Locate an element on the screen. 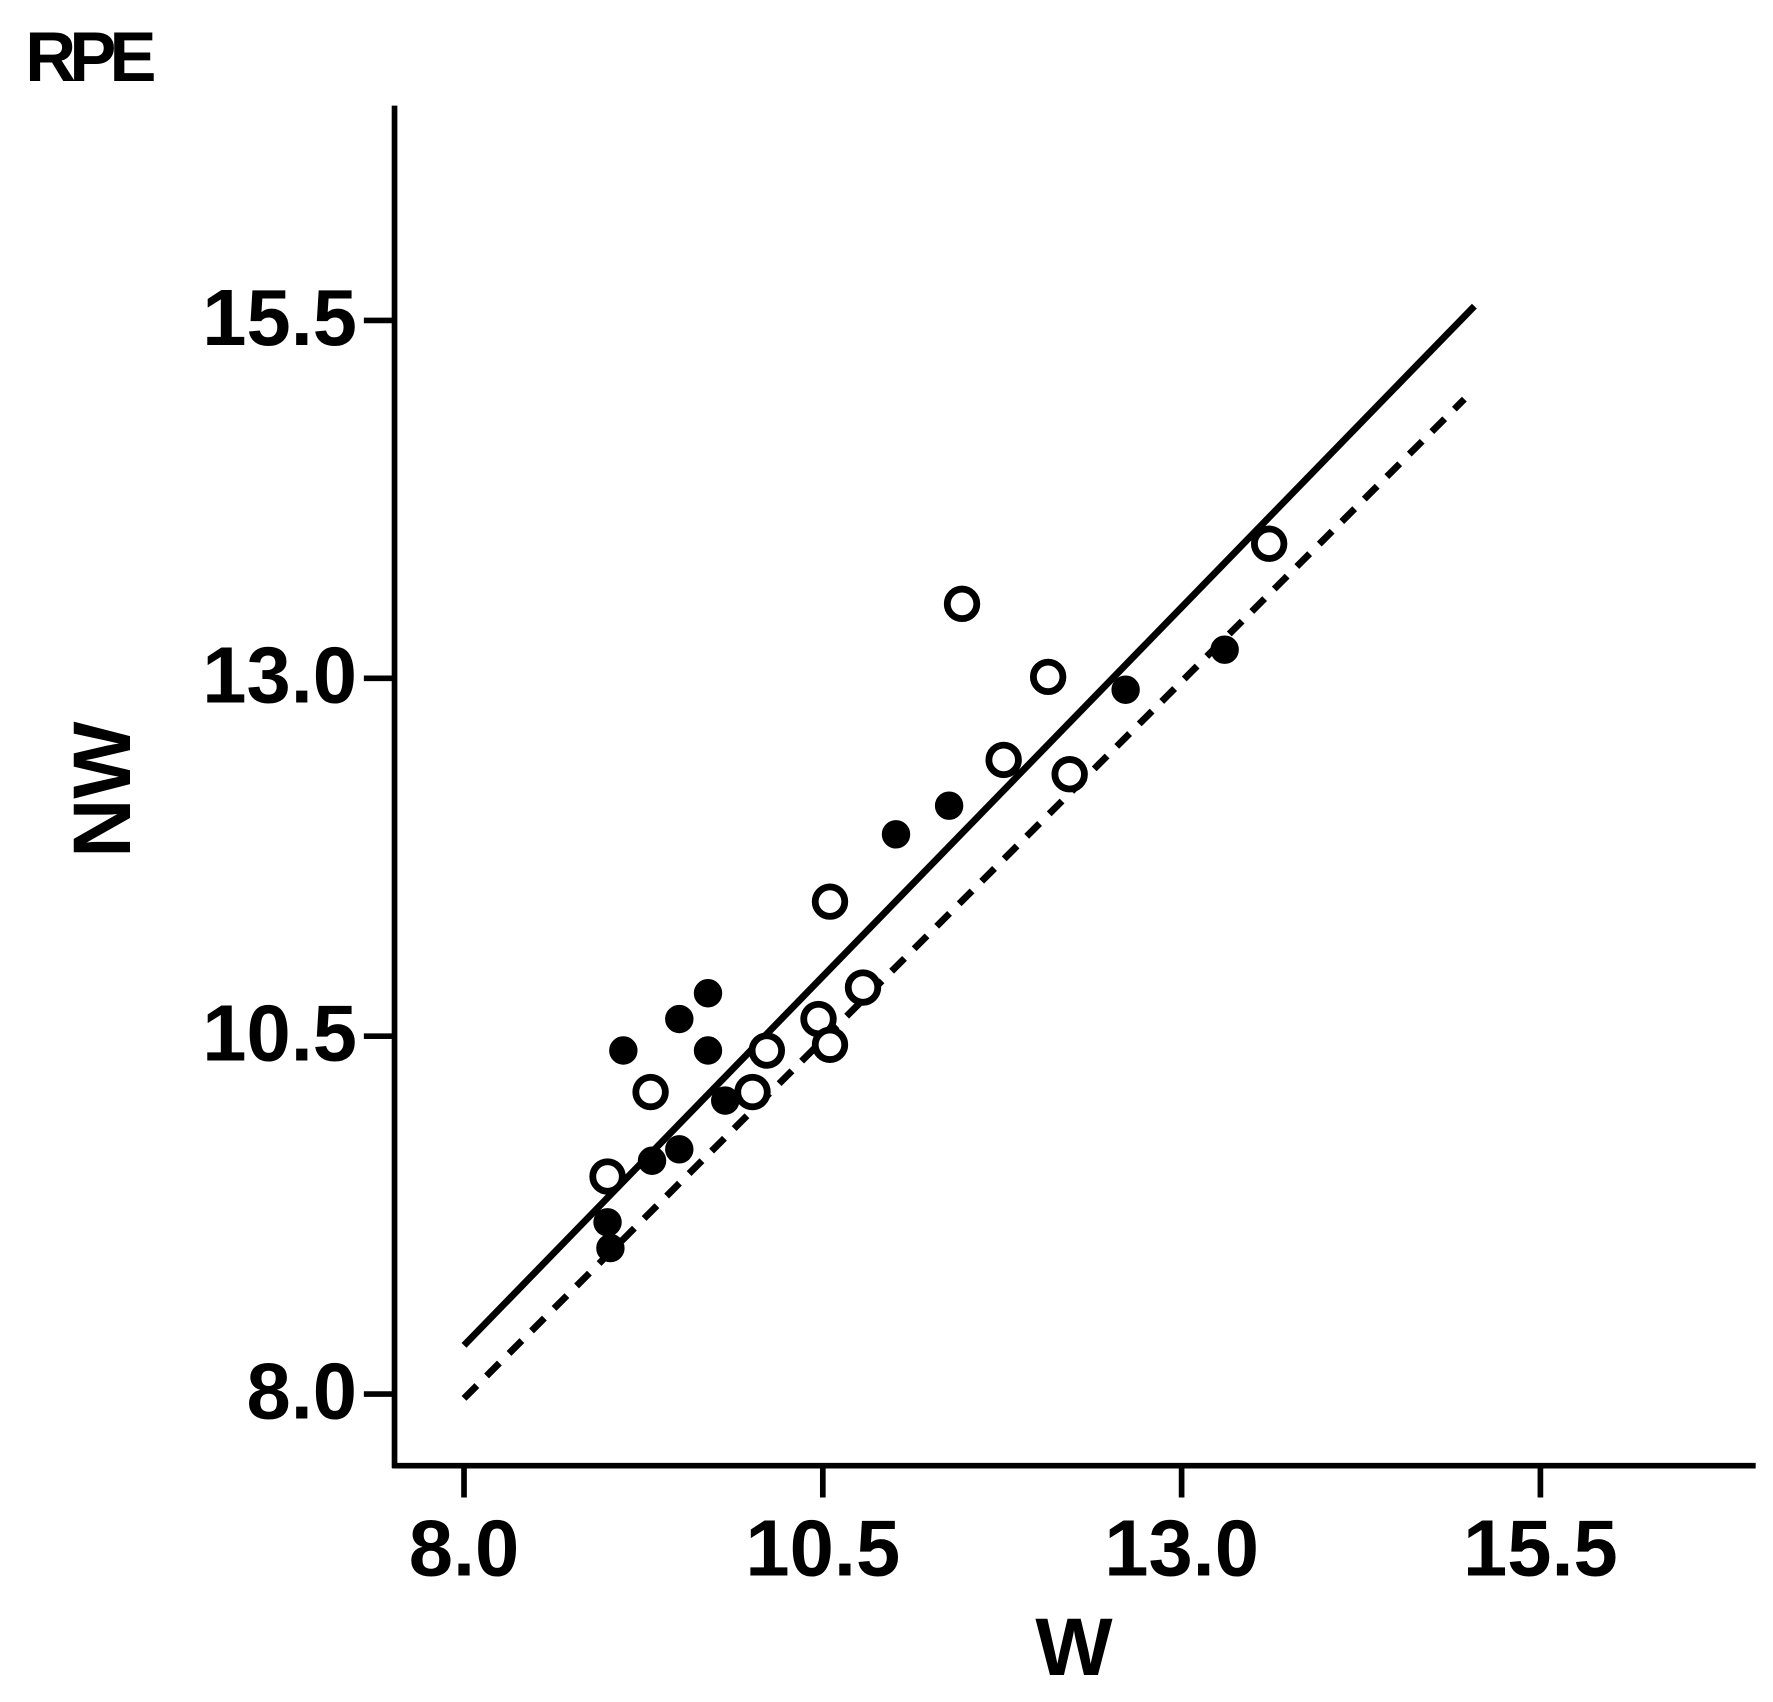 The width and height of the screenshot is (1773, 1702). x-axis-title: W is located at coordinates (1074, 1647).